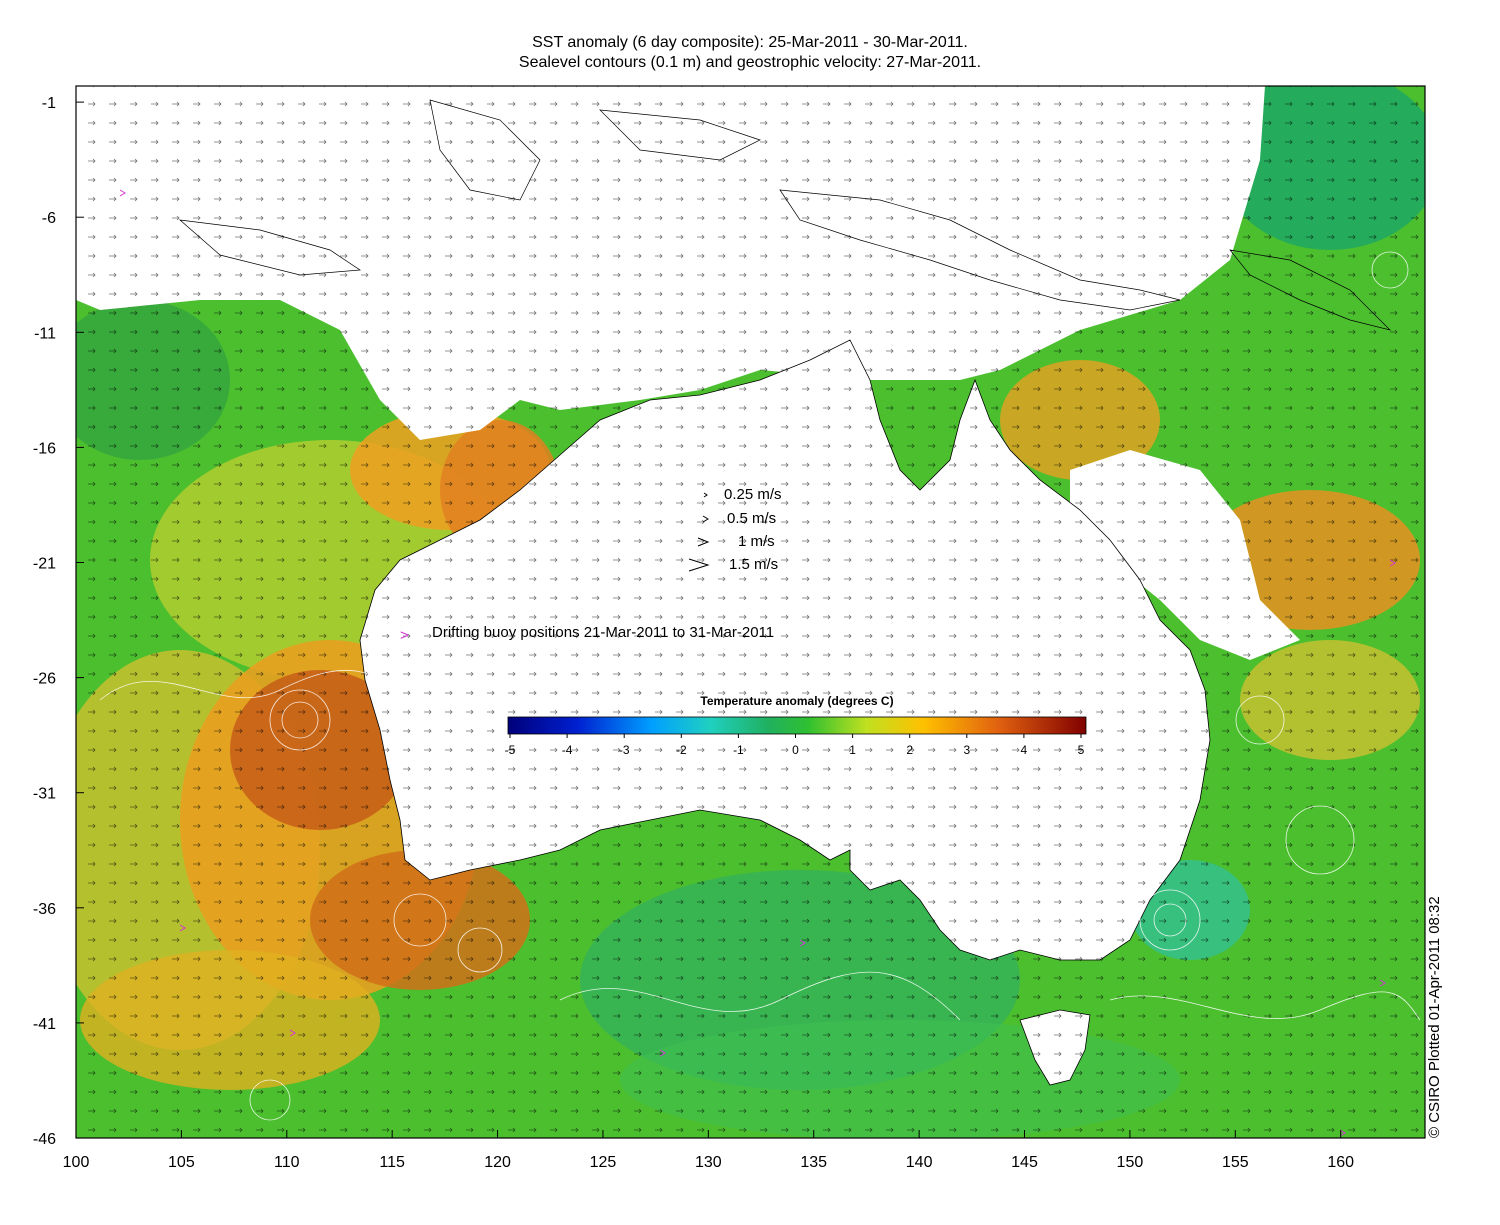 The width and height of the screenshot is (1500, 1225). Describe the element at coordinates (49, 103) in the screenshot. I see `y-tick-label: -1` at that location.